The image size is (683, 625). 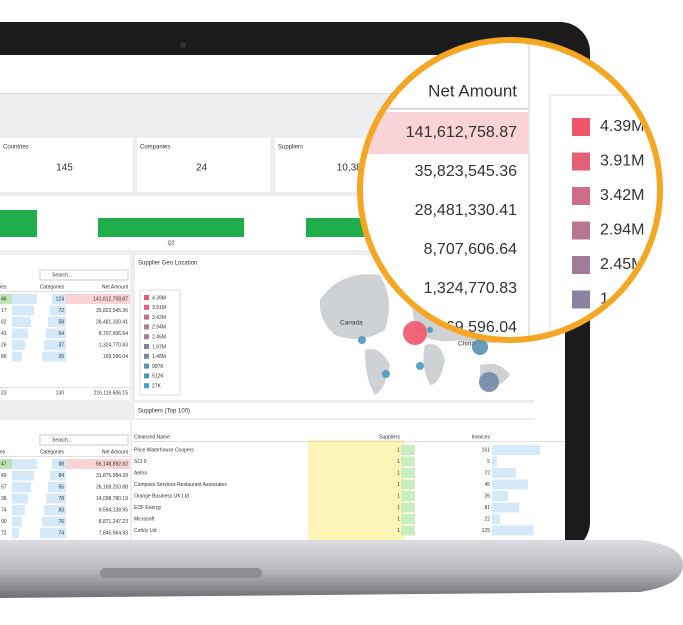 What do you see at coordinates (4, 487) in the screenshot?
I see `cell: 57` at bounding box center [4, 487].